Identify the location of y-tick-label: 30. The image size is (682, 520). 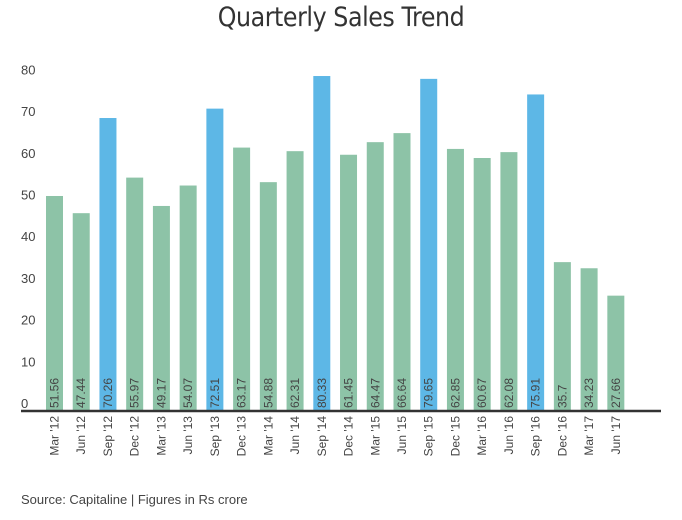
(28, 278).